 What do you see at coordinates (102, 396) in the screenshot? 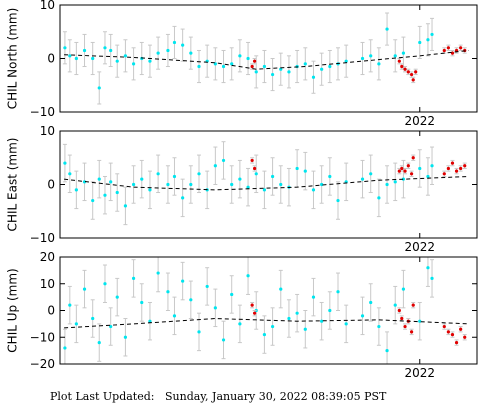
I see `plot-last-updated-label: Plot Last Updated:` at bounding box center [102, 396].